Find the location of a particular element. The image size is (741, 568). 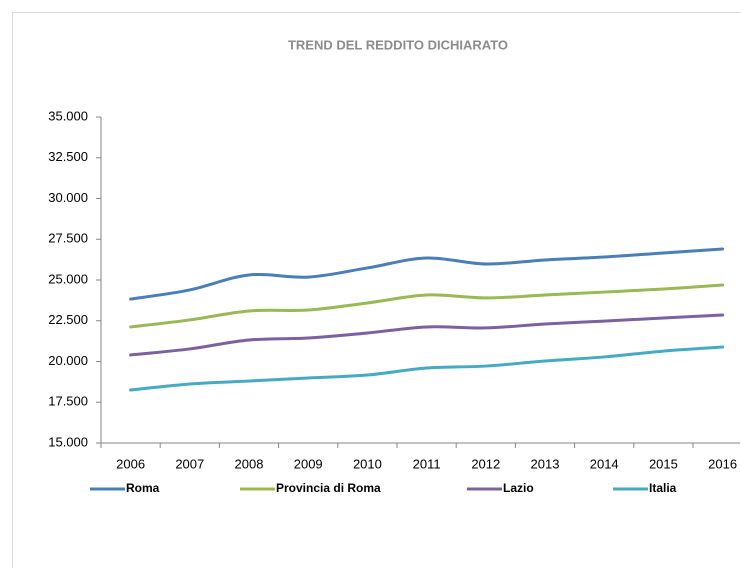

legend-label: Provincia di Roma is located at coordinates (328, 488).